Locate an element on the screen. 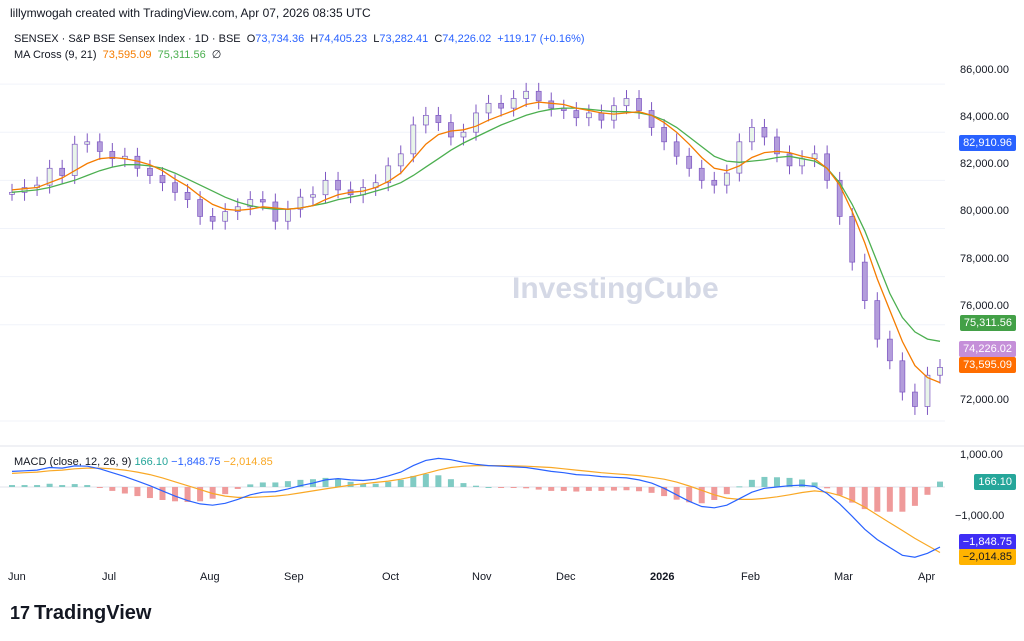 The image size is (1024, 641). macd-tick: −1,000.00 is located at coordinates (980, 516).